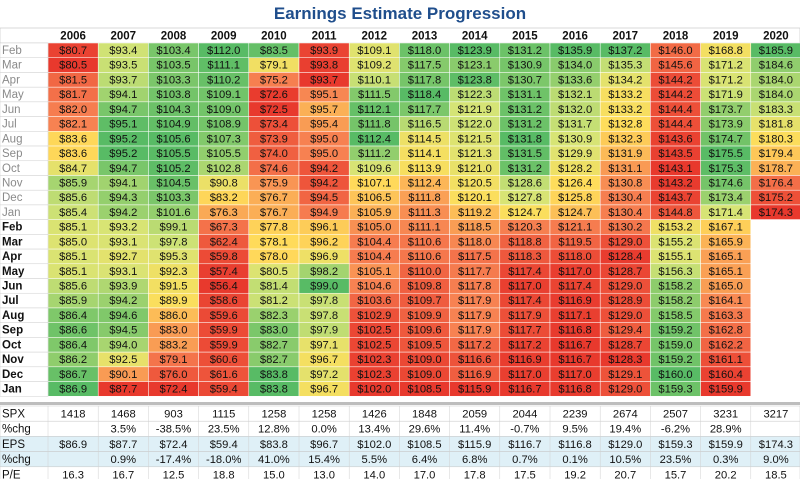  What do you see at coordinates (12, 287) in the screenshot?
I see `row-label: Jun` at bounding box center [12, 287].